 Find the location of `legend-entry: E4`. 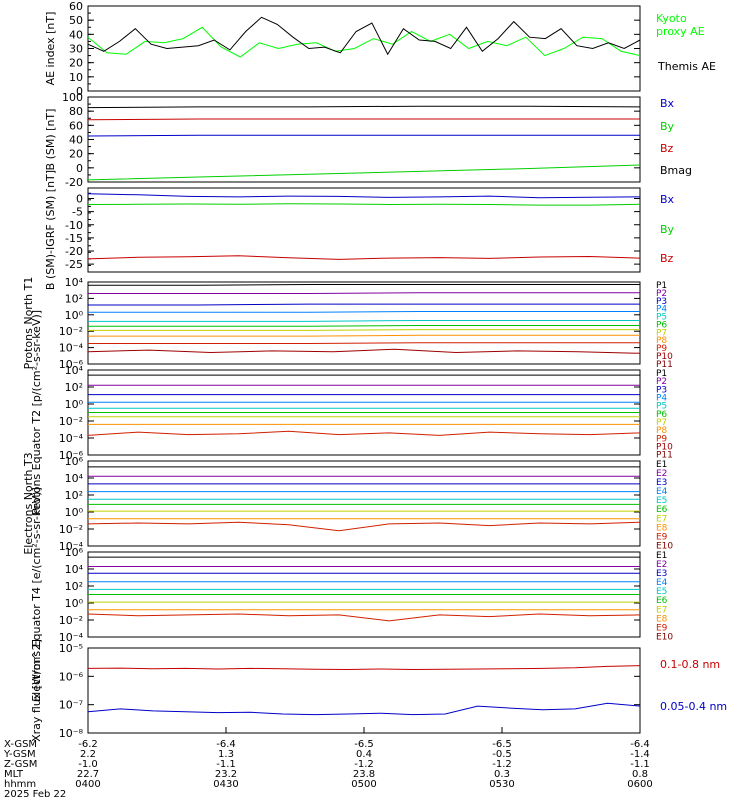

legend-entry: E4 is located at coordinates (662, 492).